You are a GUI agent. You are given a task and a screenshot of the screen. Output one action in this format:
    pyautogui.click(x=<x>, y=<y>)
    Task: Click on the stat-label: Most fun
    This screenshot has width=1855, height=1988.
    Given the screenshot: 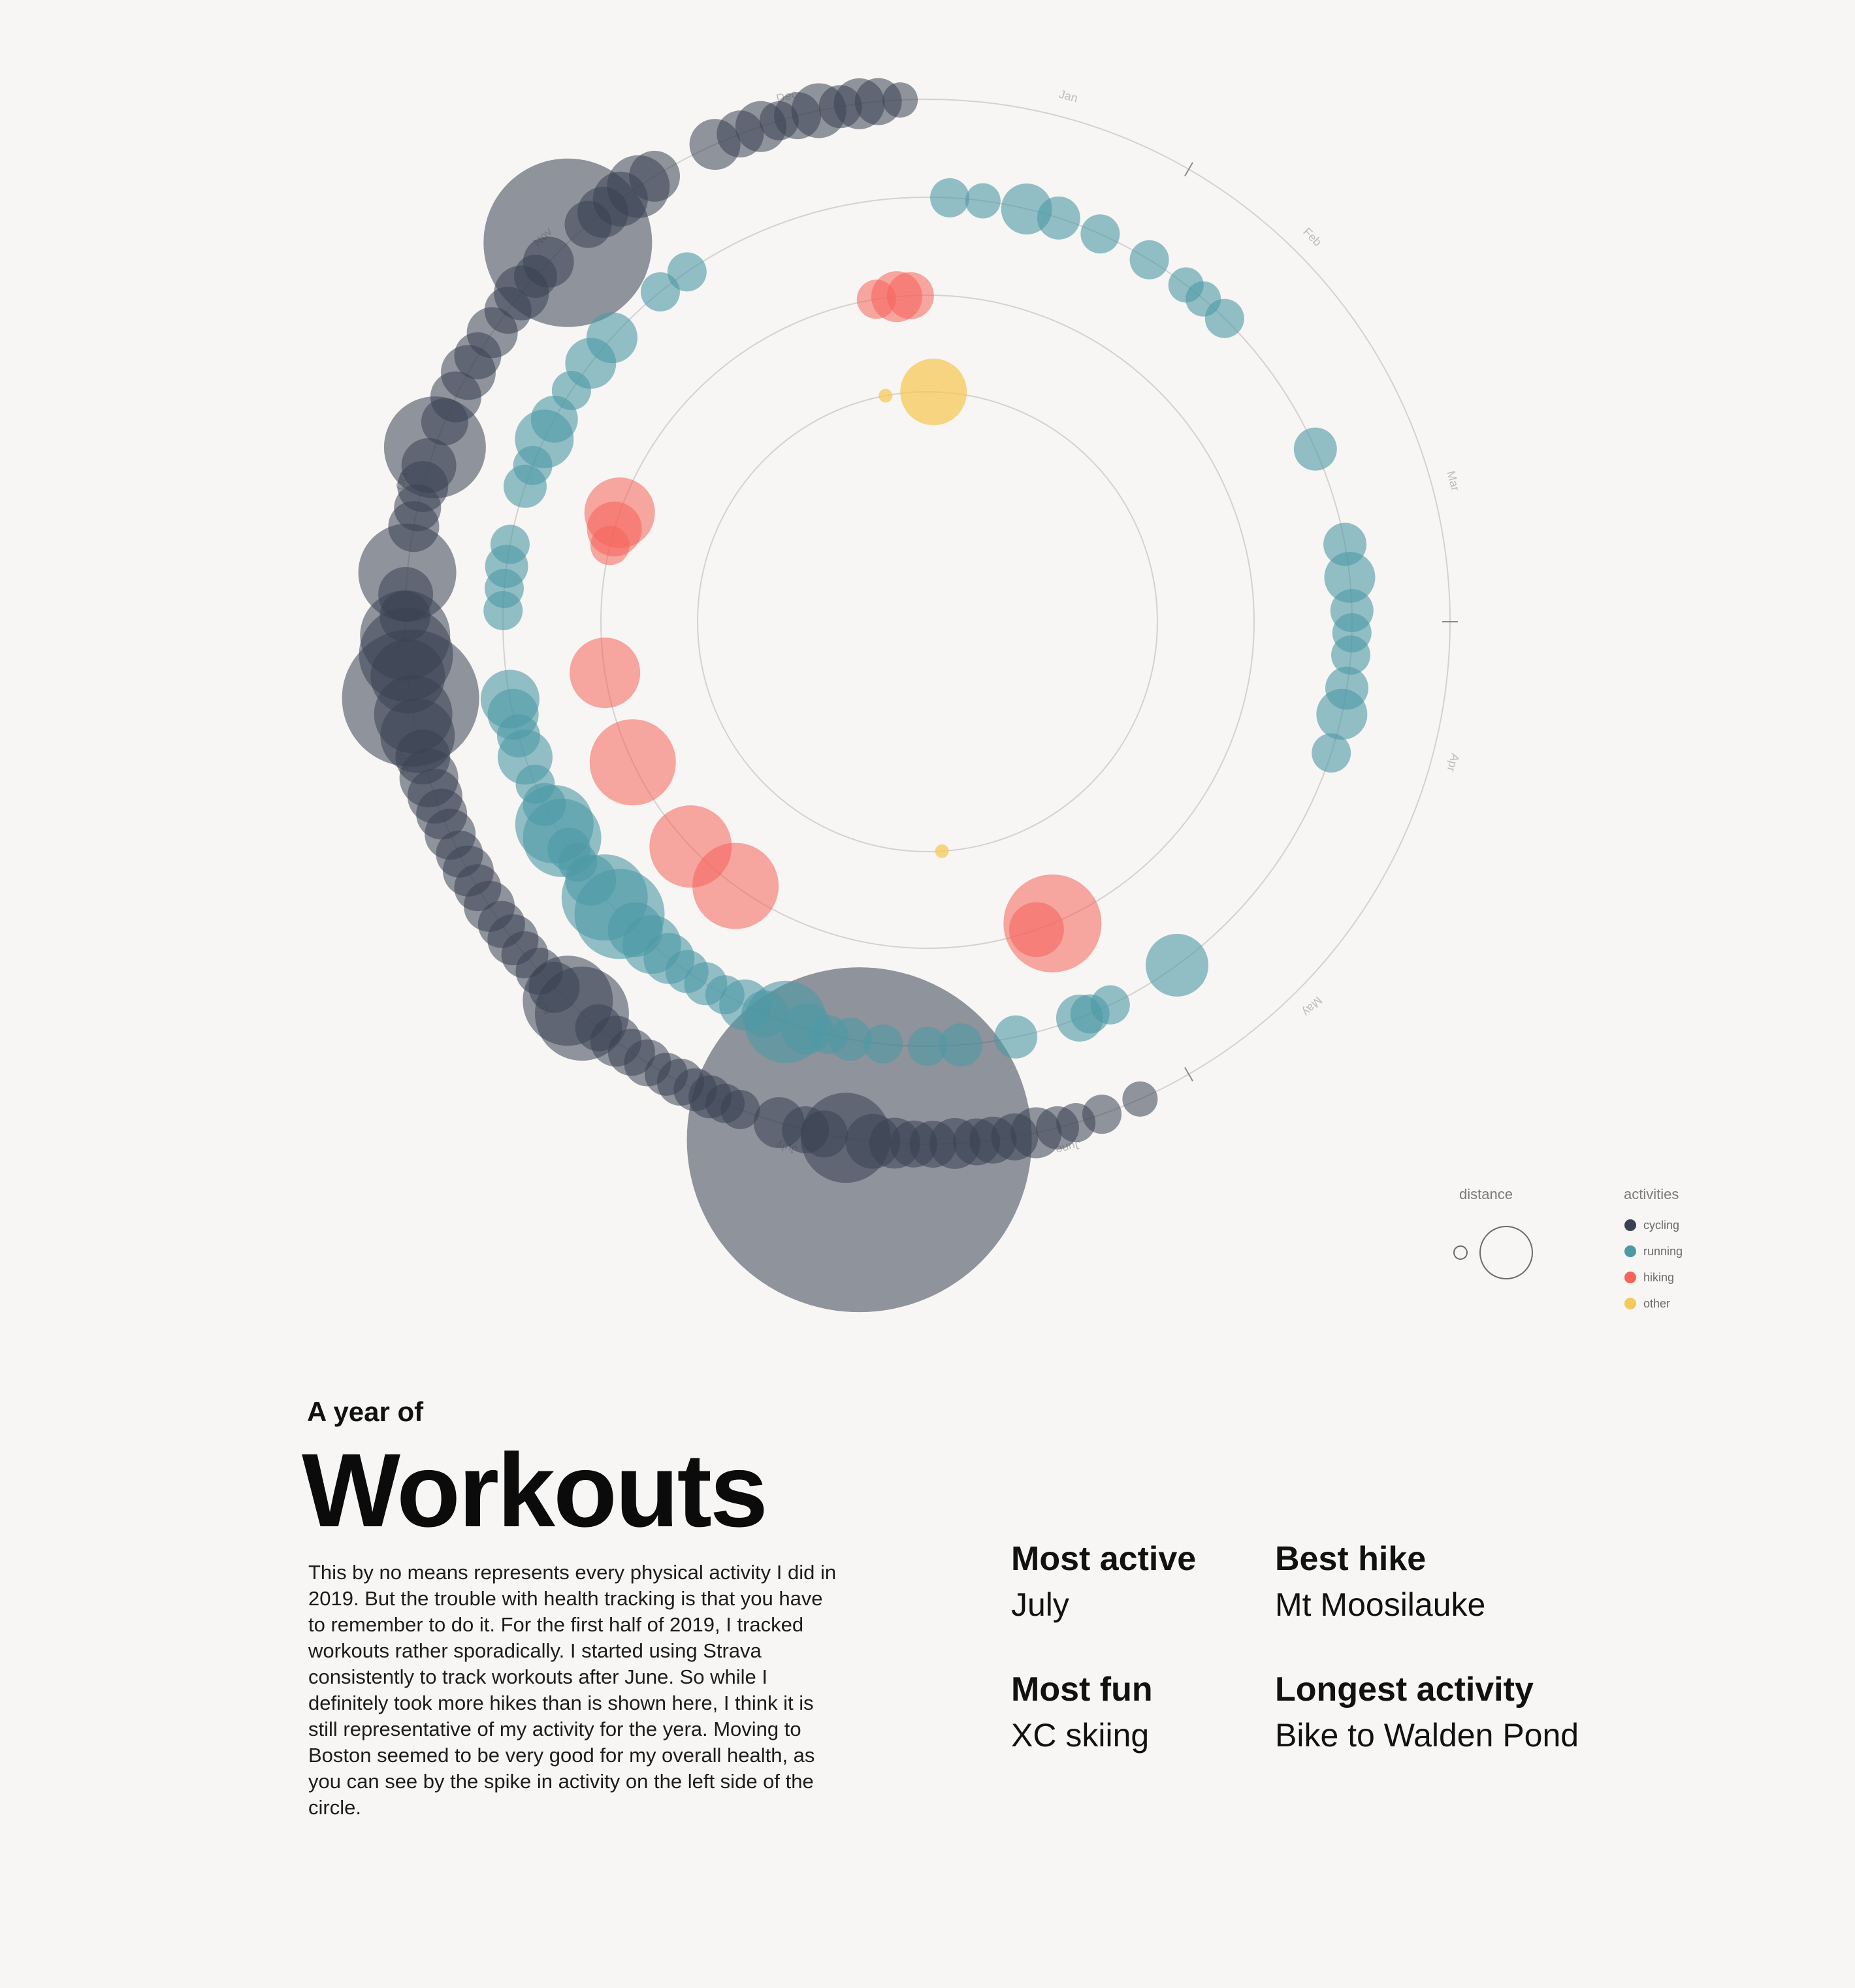 What is the action you would take?
    pyautogui.click(x=1082, y=1689)
    